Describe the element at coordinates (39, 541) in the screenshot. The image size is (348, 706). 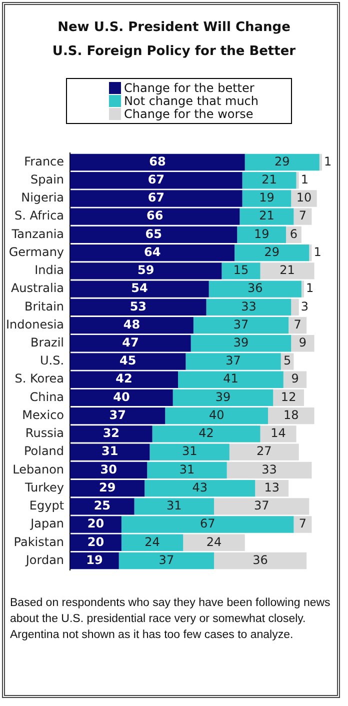
I see `y-tick-label: Pakistan` at that location.